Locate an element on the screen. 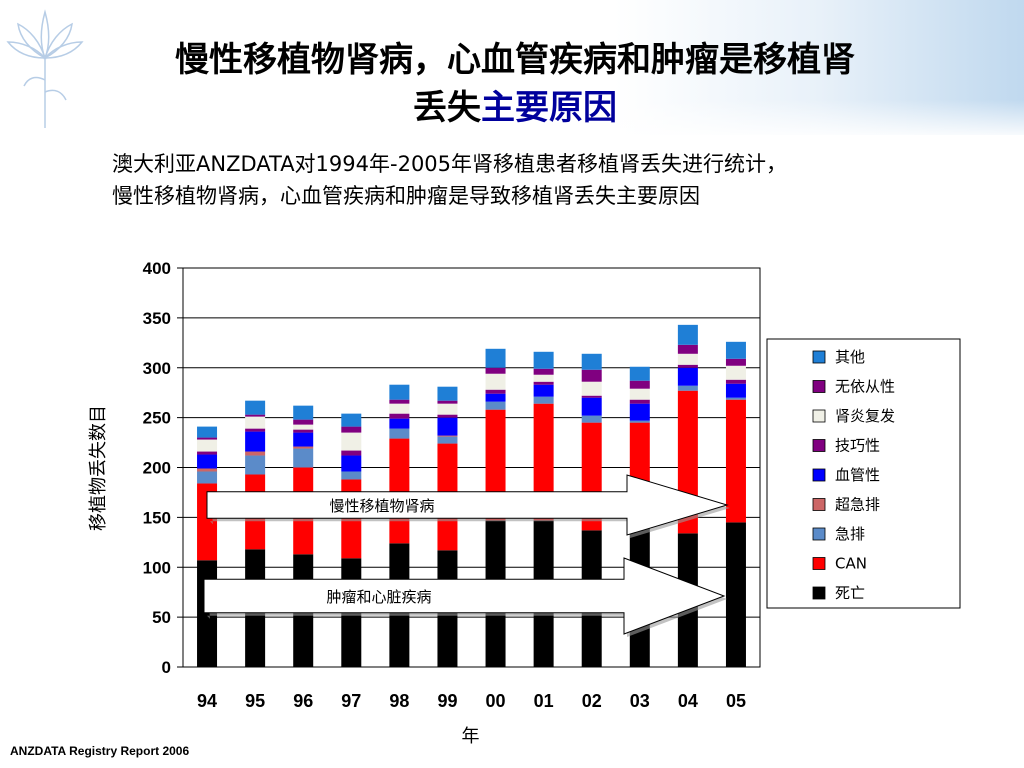 Image resolution: width=1024 pixels, height=768 pixels. legend-label: 血管性 is located at coordinates (857, 475).